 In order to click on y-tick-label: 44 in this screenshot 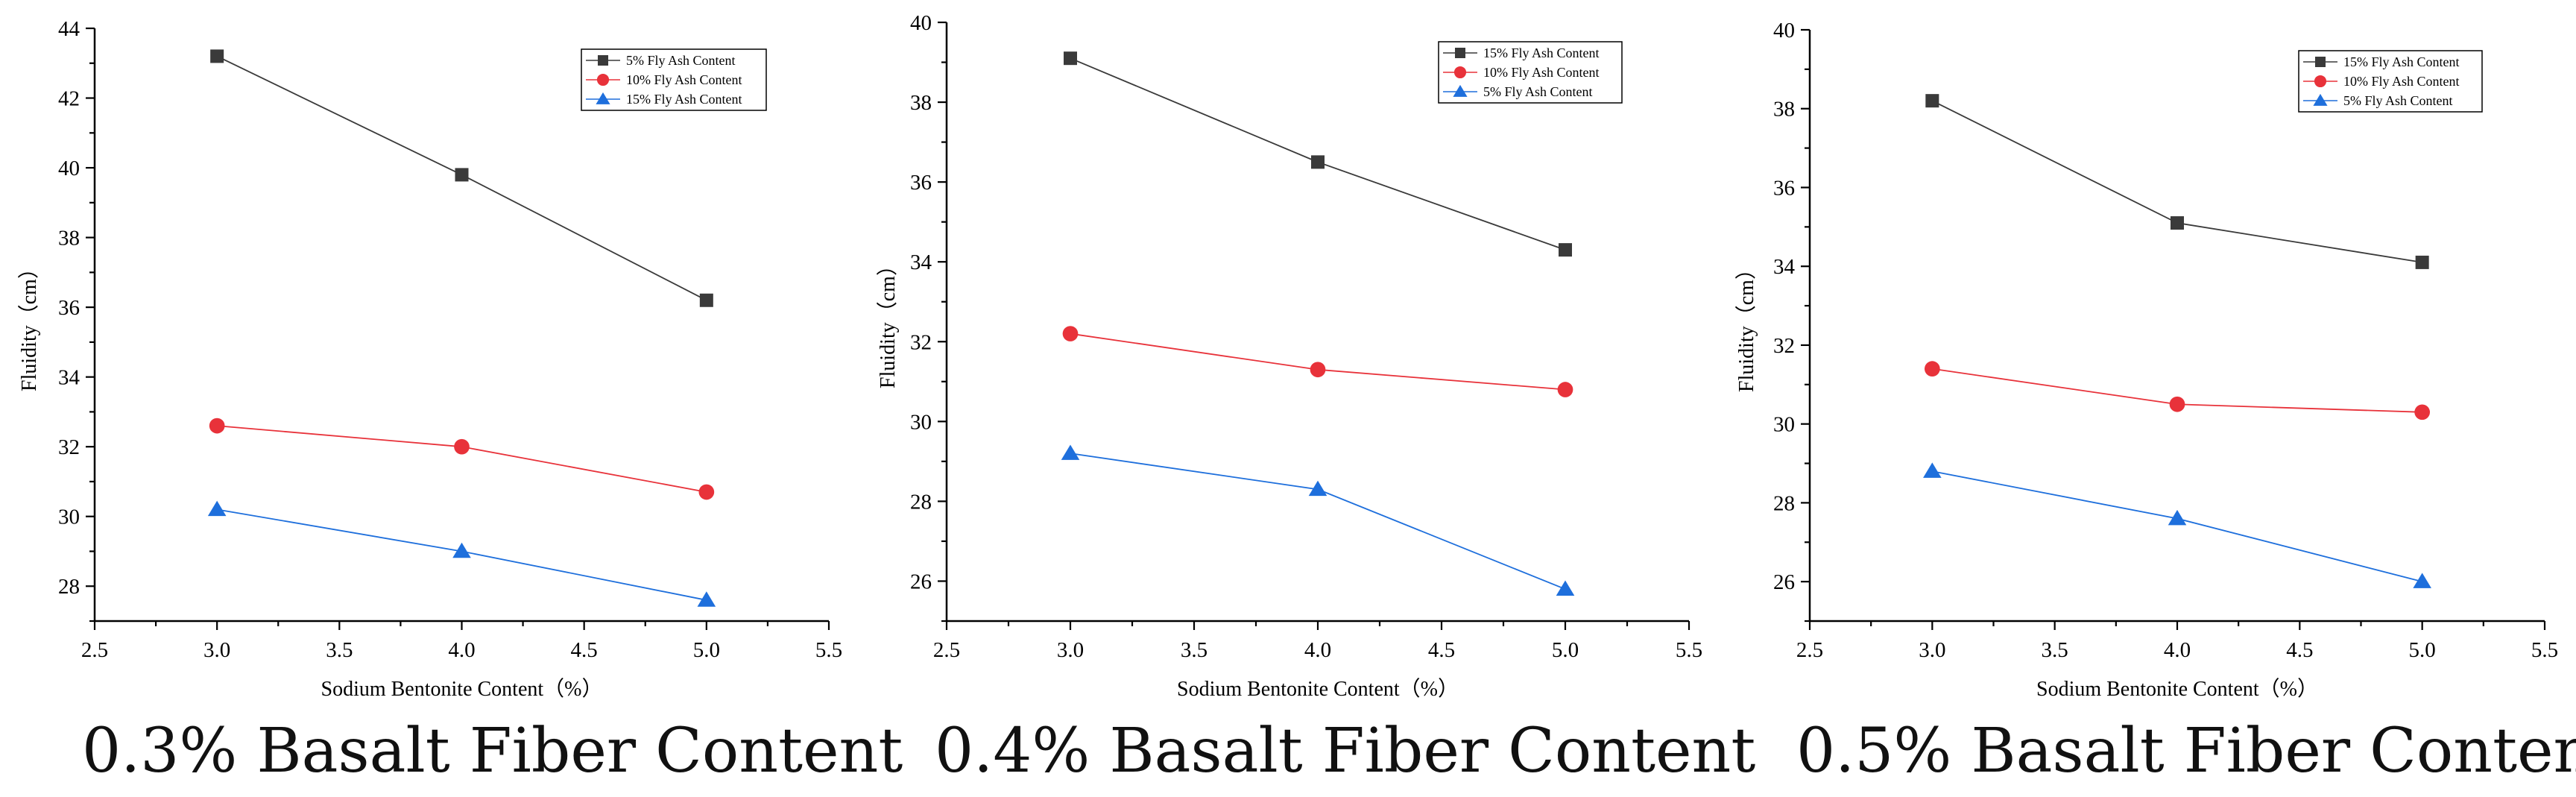, I will do `click(69, 29)`.